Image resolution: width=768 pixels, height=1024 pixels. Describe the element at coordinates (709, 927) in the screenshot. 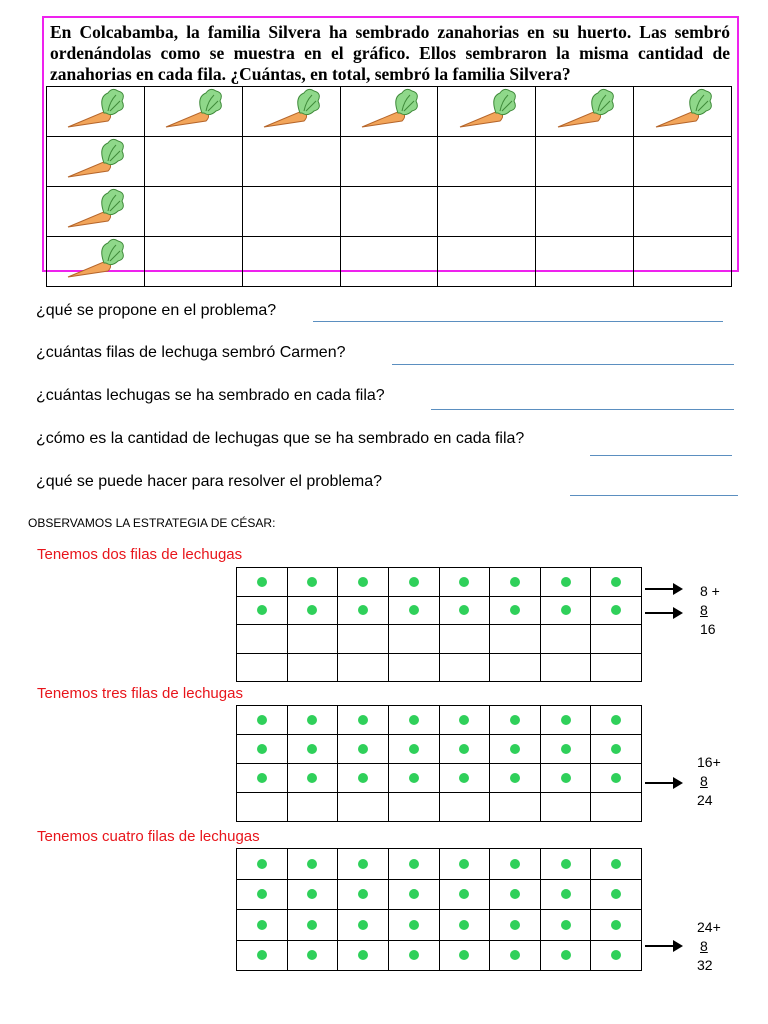

I see `sum-addend: 24+` at that location.